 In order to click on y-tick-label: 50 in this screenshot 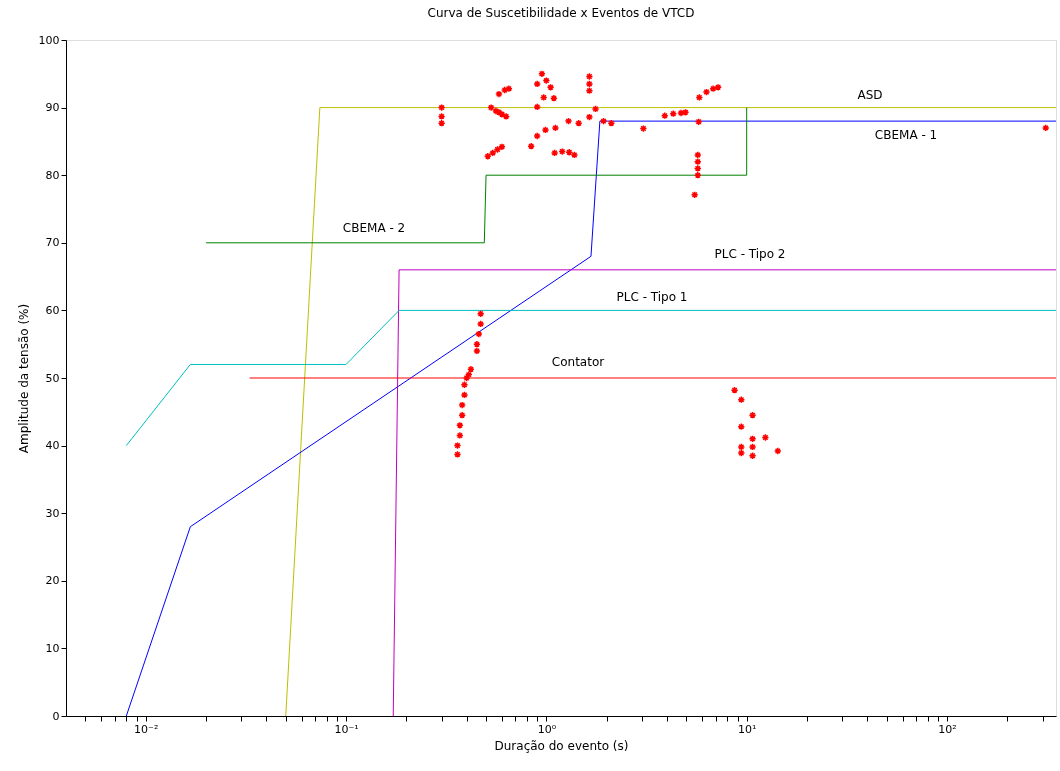, I will do `click(52, 378)`.